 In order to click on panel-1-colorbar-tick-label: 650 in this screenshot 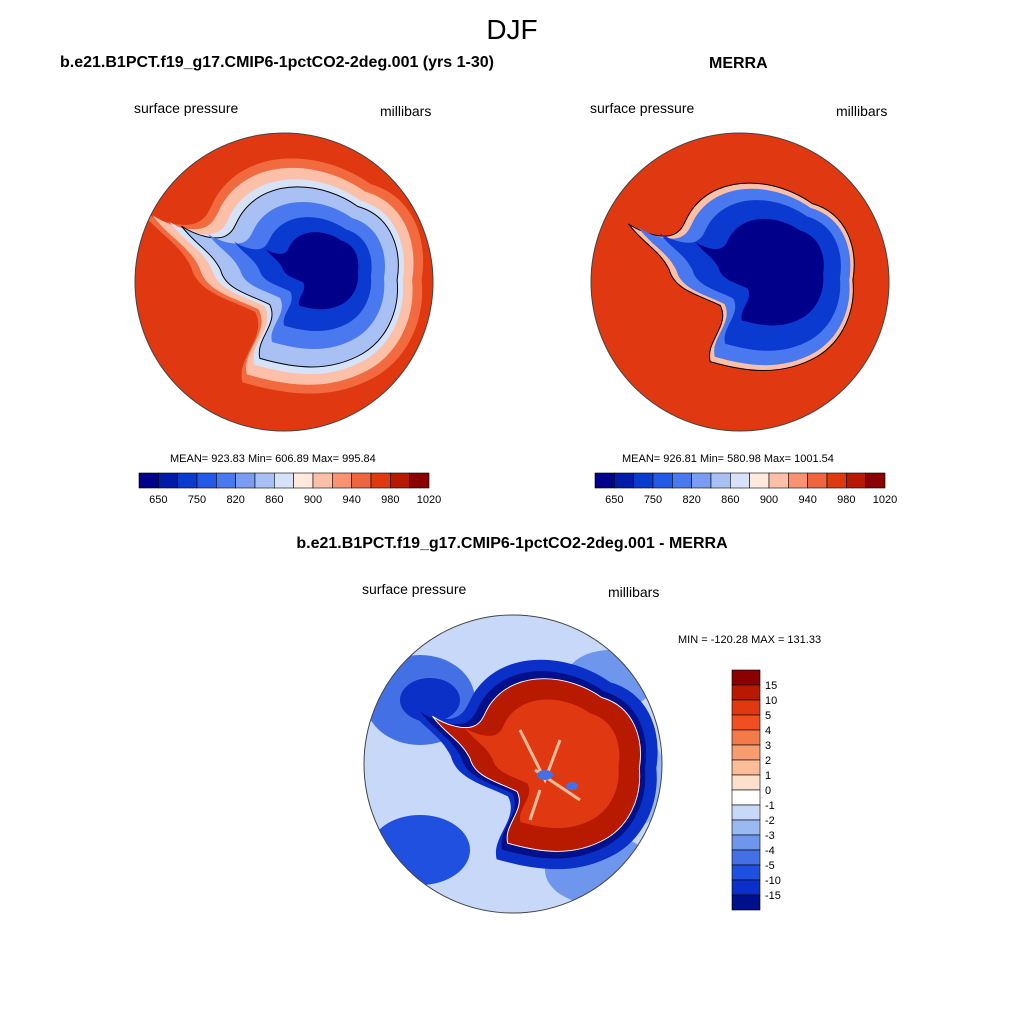, I will do `click(158, 500)`.